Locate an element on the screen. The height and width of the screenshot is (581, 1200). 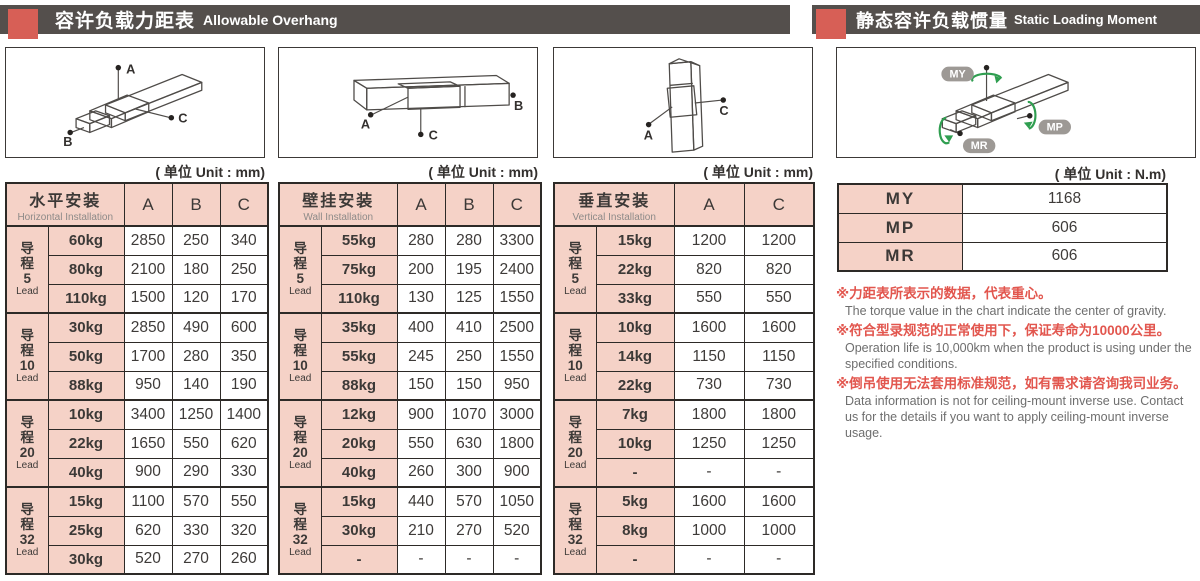
load-cell: 22kg is located at coordinates (86, 443).